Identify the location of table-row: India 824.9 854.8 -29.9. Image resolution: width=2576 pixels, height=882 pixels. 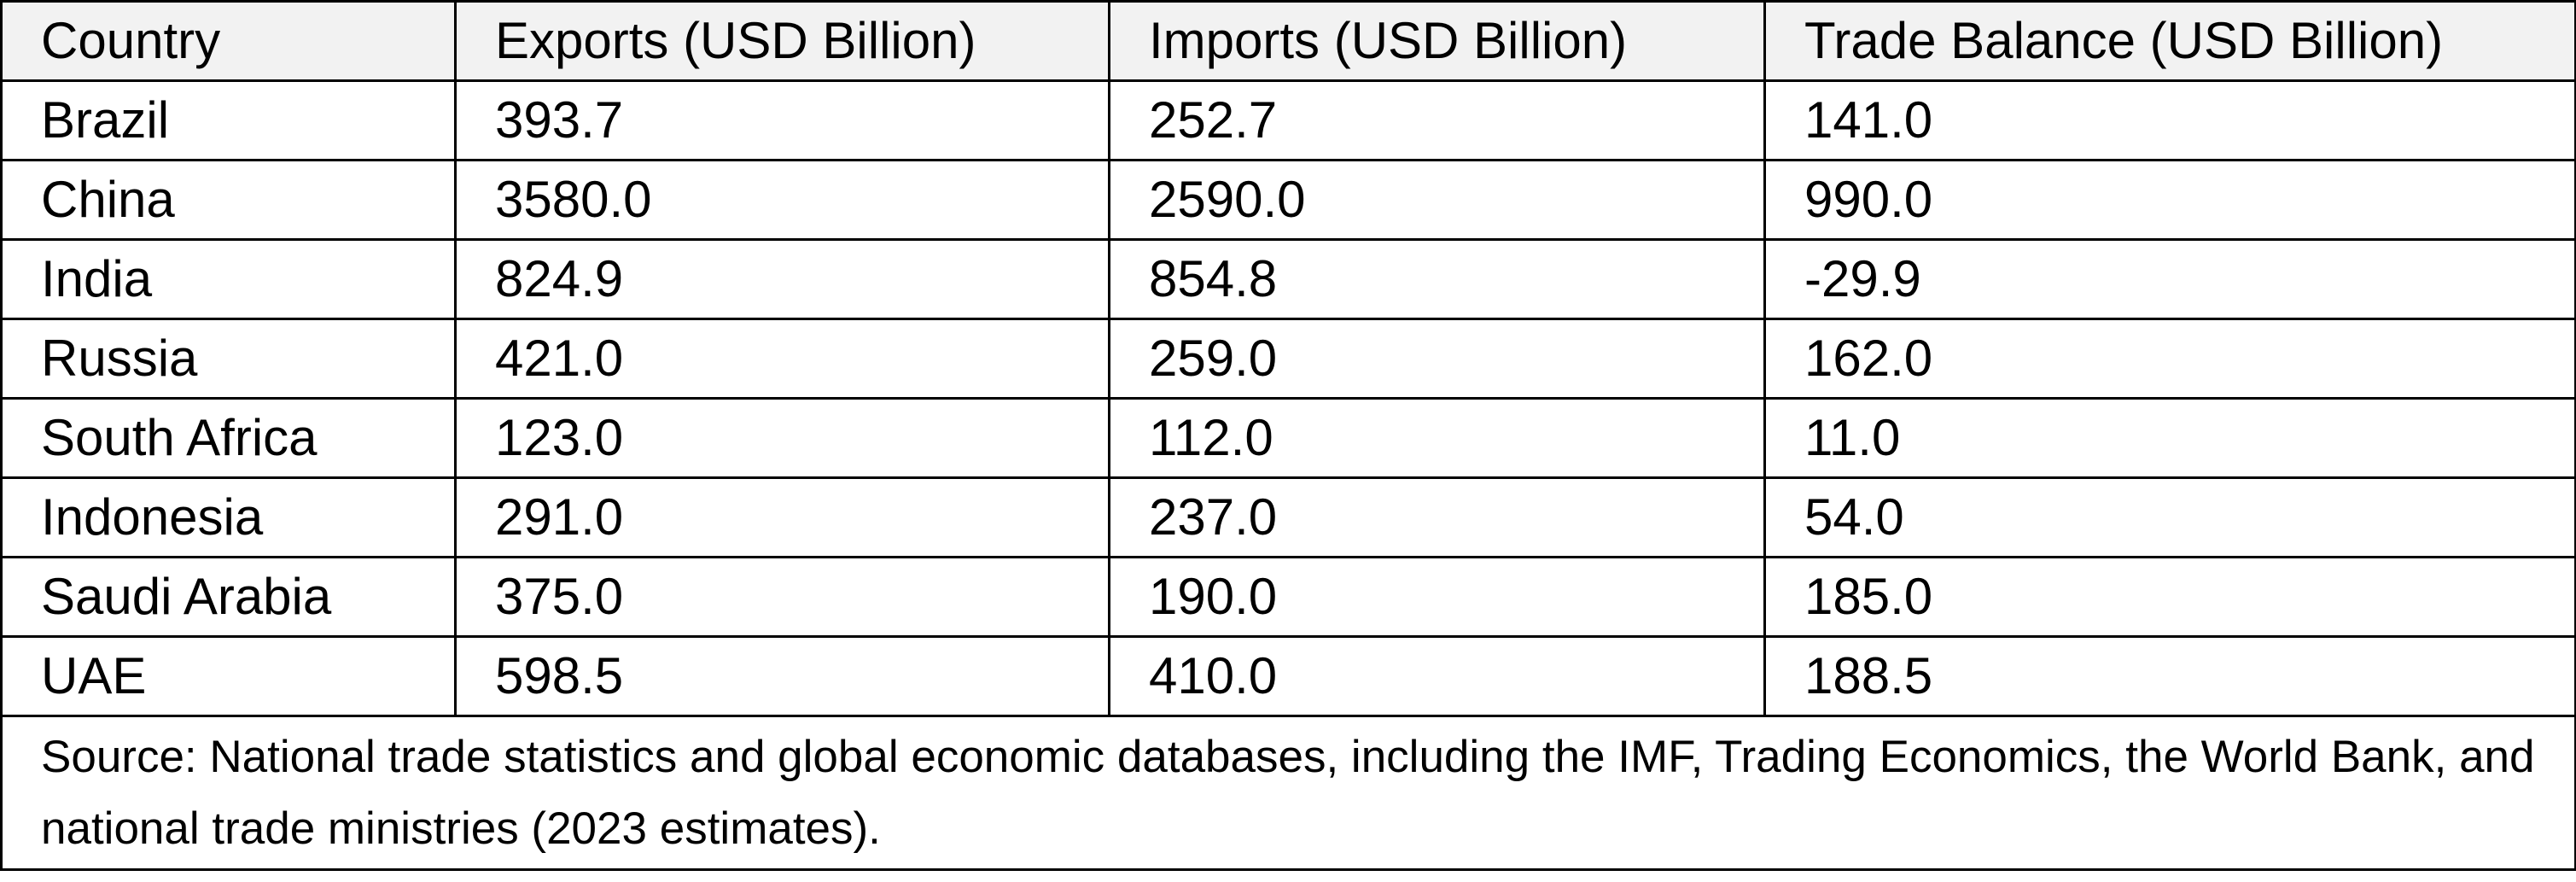
(1288, 279).